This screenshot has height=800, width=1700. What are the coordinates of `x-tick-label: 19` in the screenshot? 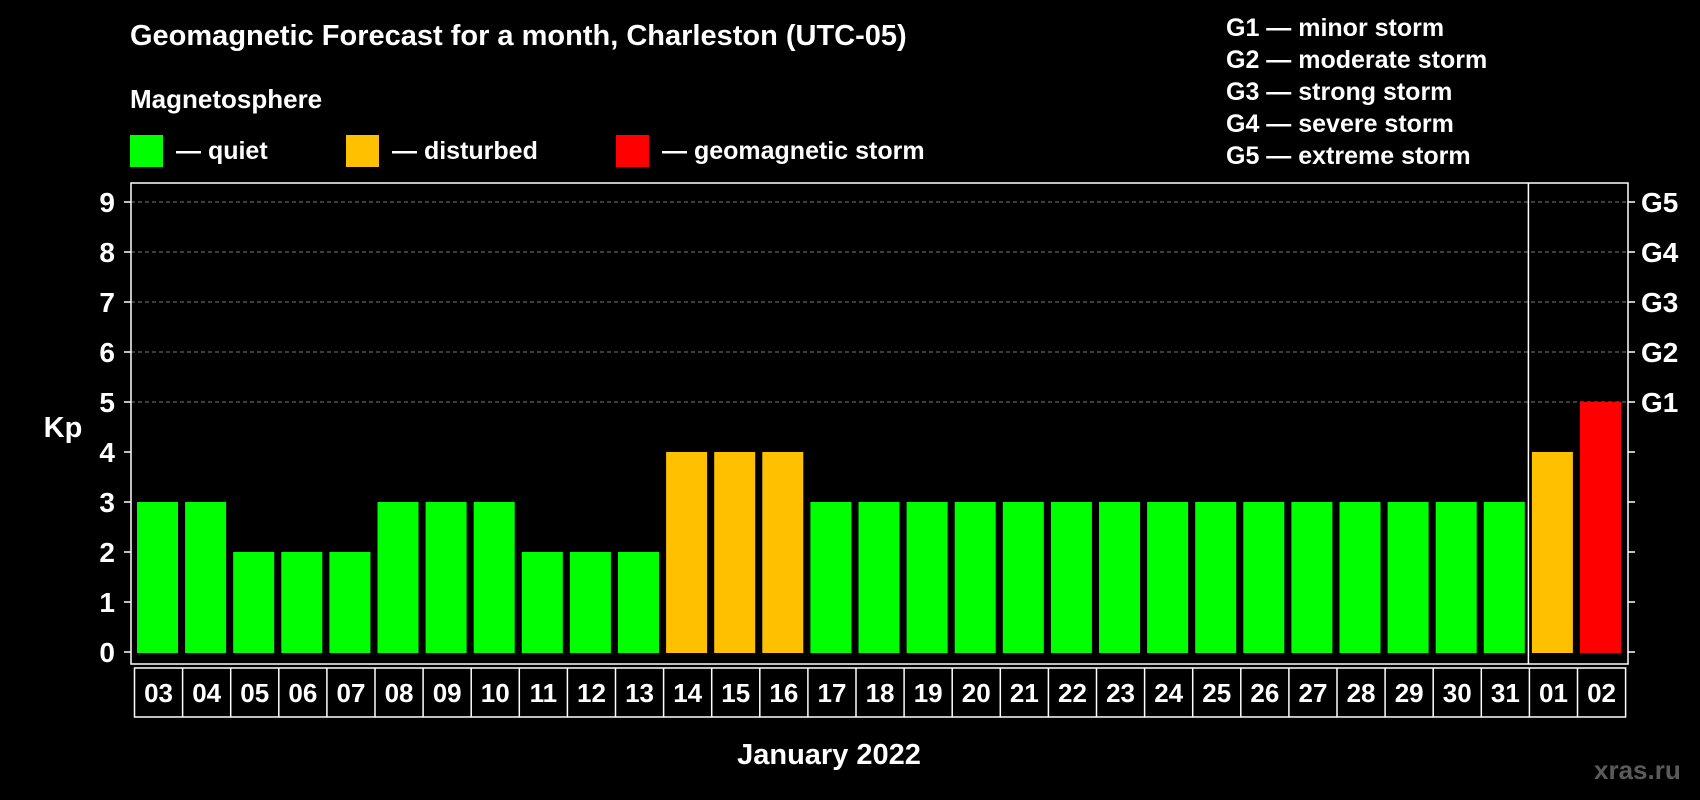 It's located at (928, 693).